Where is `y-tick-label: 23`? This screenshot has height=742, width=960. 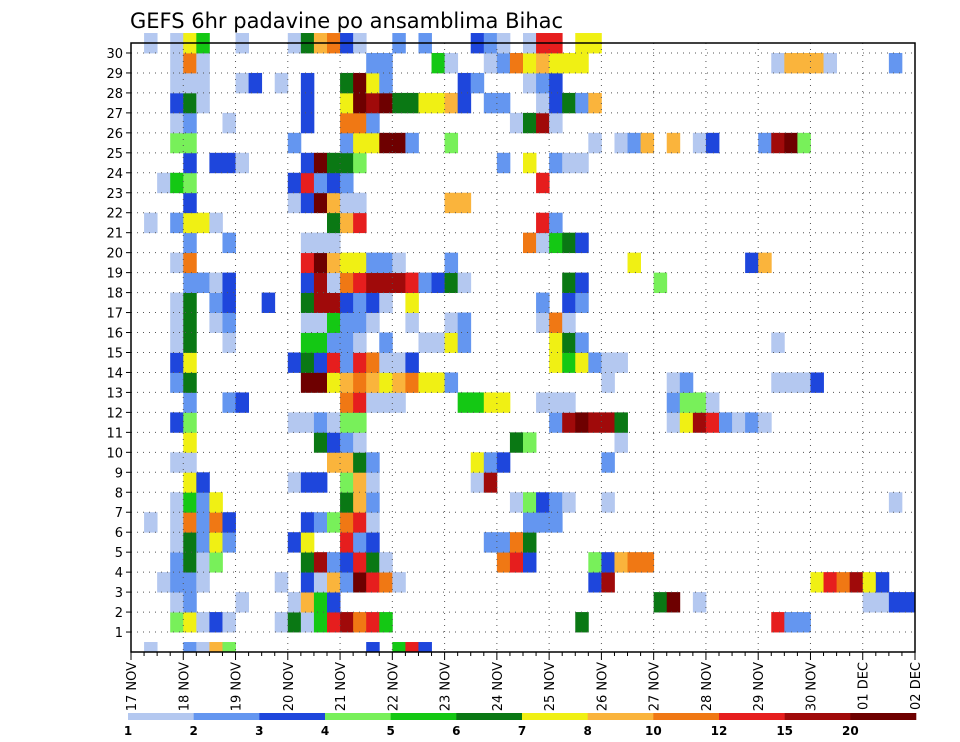 y-tick-label: 23 is located at coordinates (114, 194).